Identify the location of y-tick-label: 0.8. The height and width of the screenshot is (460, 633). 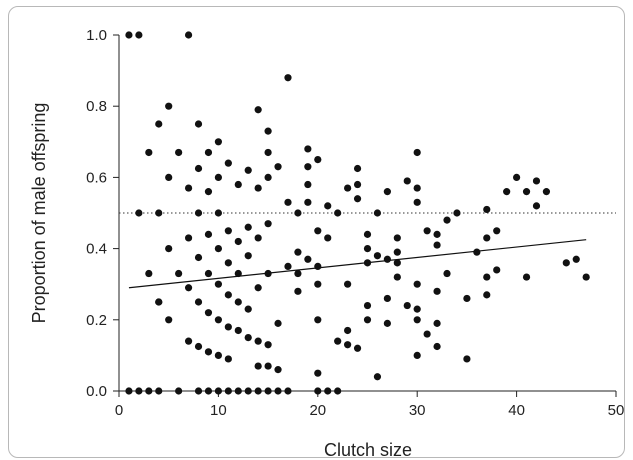
(96, 106).